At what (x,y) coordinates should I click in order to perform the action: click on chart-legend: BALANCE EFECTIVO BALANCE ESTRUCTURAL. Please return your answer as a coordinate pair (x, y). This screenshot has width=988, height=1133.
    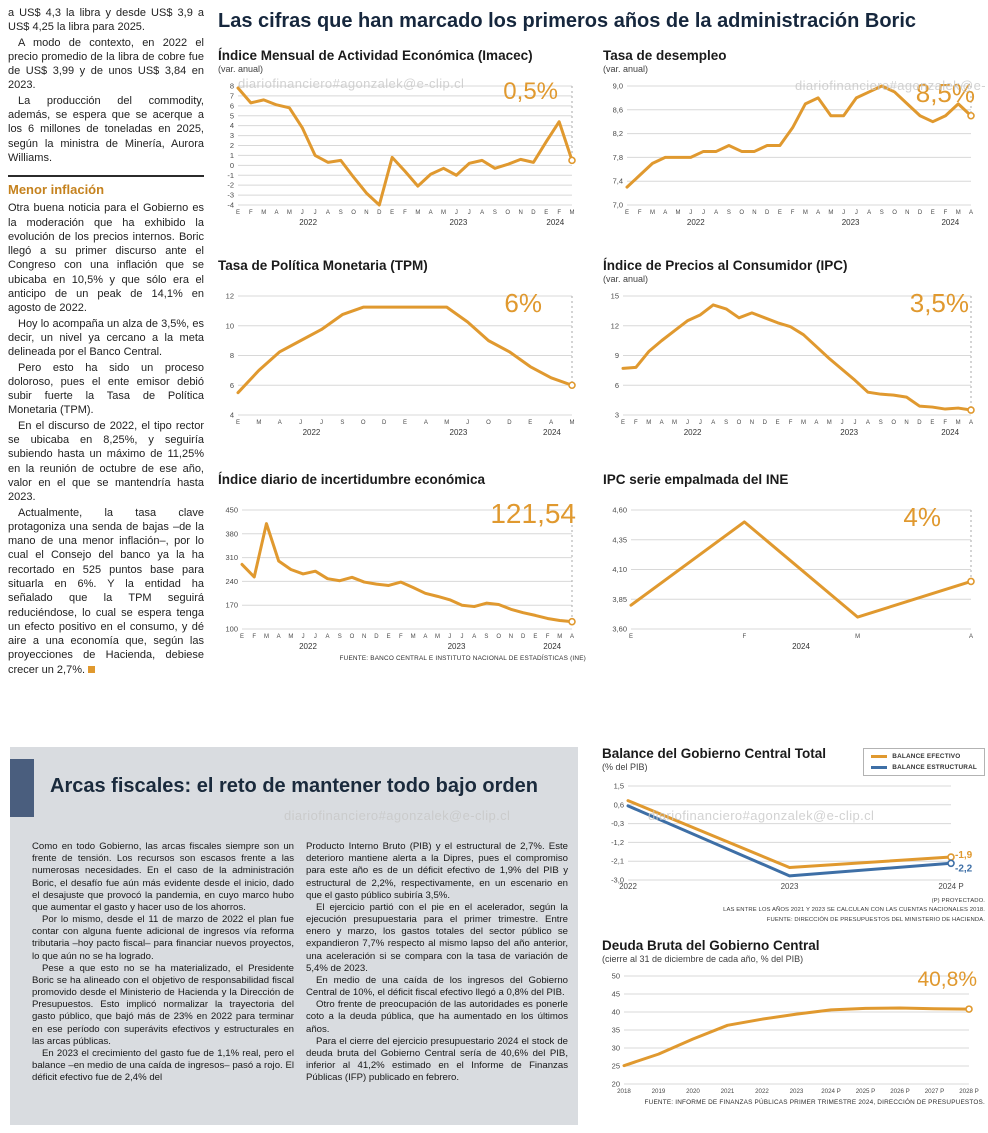
    Looking at the image, I should click on (924, 762).